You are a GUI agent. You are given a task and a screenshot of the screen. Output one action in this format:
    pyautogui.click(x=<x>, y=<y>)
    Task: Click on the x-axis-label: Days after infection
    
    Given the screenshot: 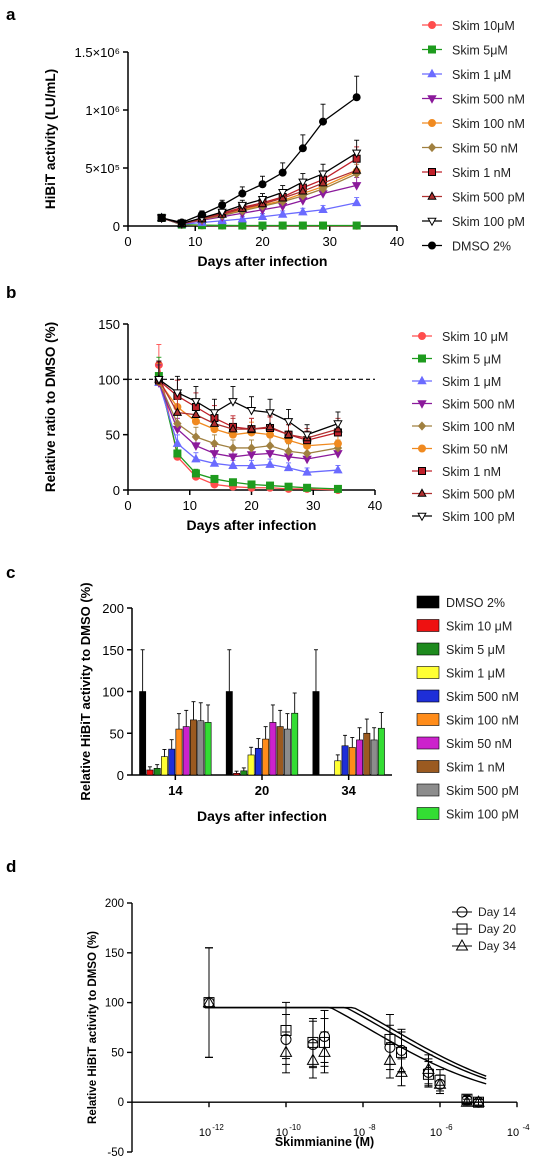 What is the action you would take?
    pyautogui.click(x=252, y=525)
    